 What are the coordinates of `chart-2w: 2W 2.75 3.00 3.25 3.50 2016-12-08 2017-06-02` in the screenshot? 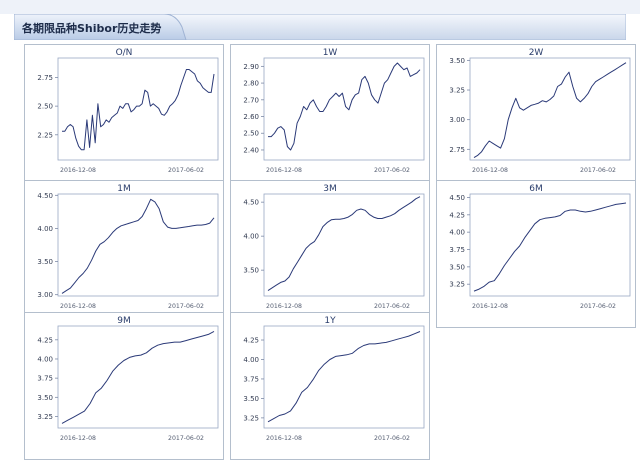 It's located at (536, 118).